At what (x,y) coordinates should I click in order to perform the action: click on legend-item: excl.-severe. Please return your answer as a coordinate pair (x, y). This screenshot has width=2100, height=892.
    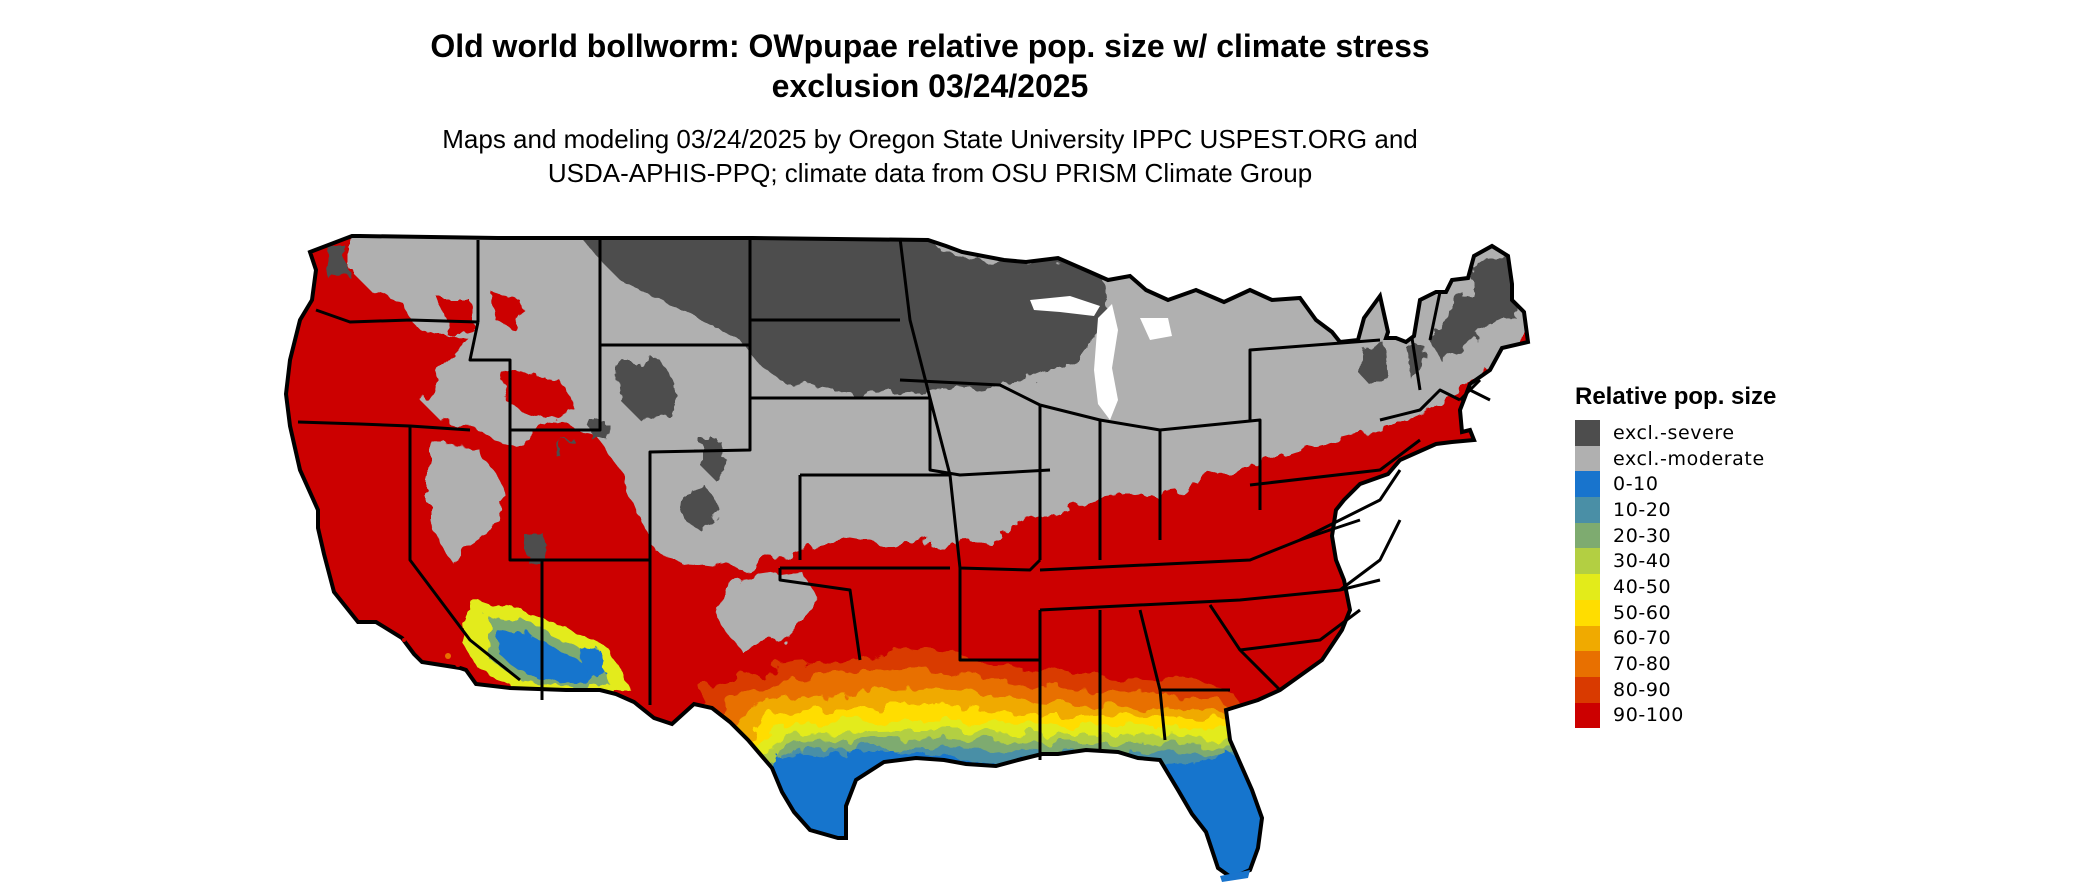
    Looking at the image, I should click on (1675, 433).